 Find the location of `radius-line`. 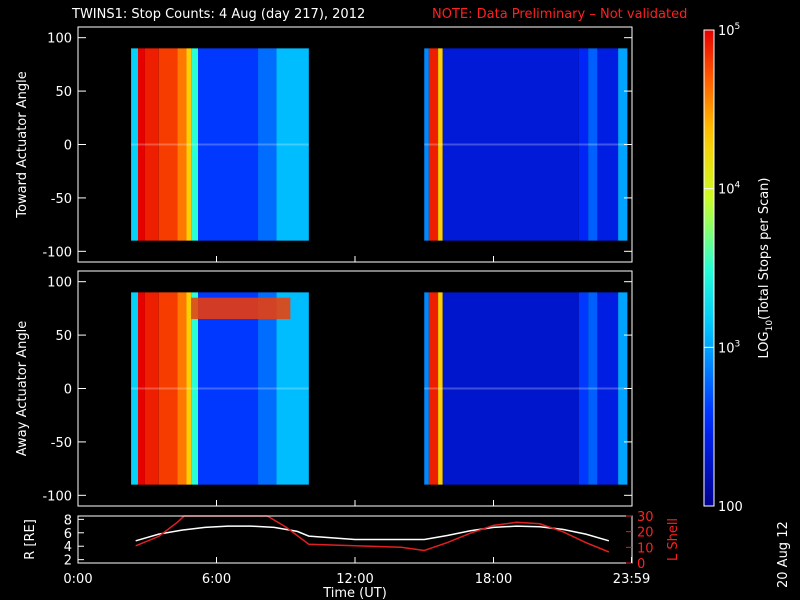

radius-line is located at coordinates (372, 533).